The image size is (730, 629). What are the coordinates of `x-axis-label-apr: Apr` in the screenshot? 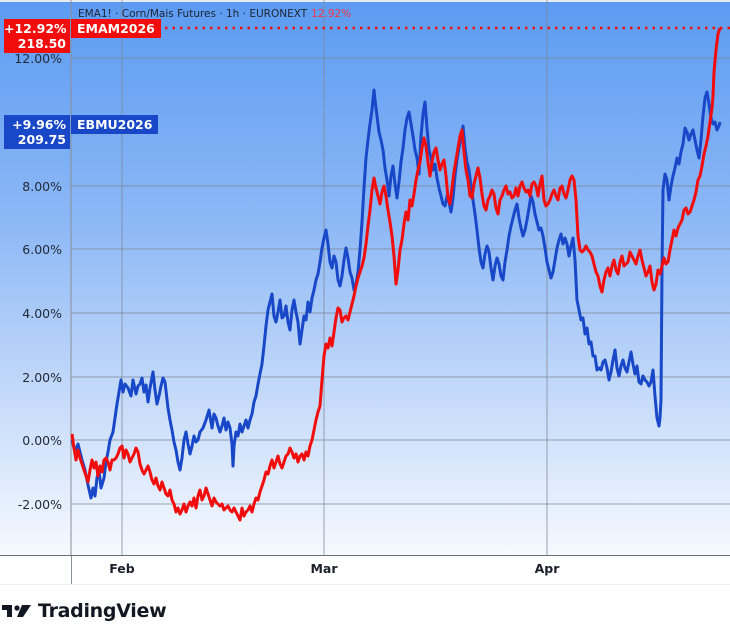 It's located at (547, 568).